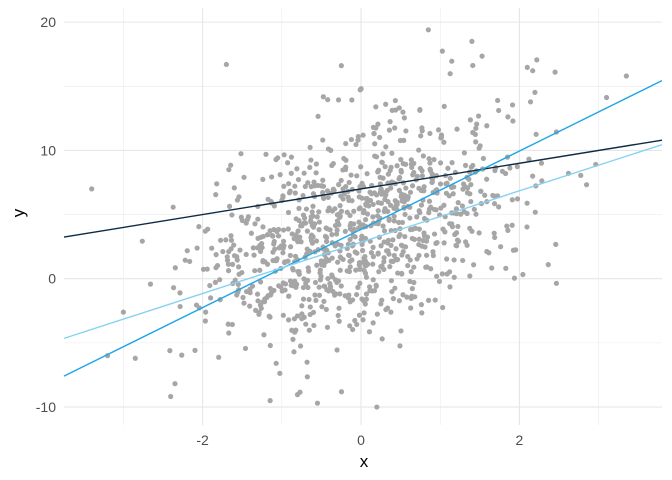  What do you see at coordinates (202, 440) in the screenshot?
I see `x-tick-label: -2` at bounding box center [202, 440].